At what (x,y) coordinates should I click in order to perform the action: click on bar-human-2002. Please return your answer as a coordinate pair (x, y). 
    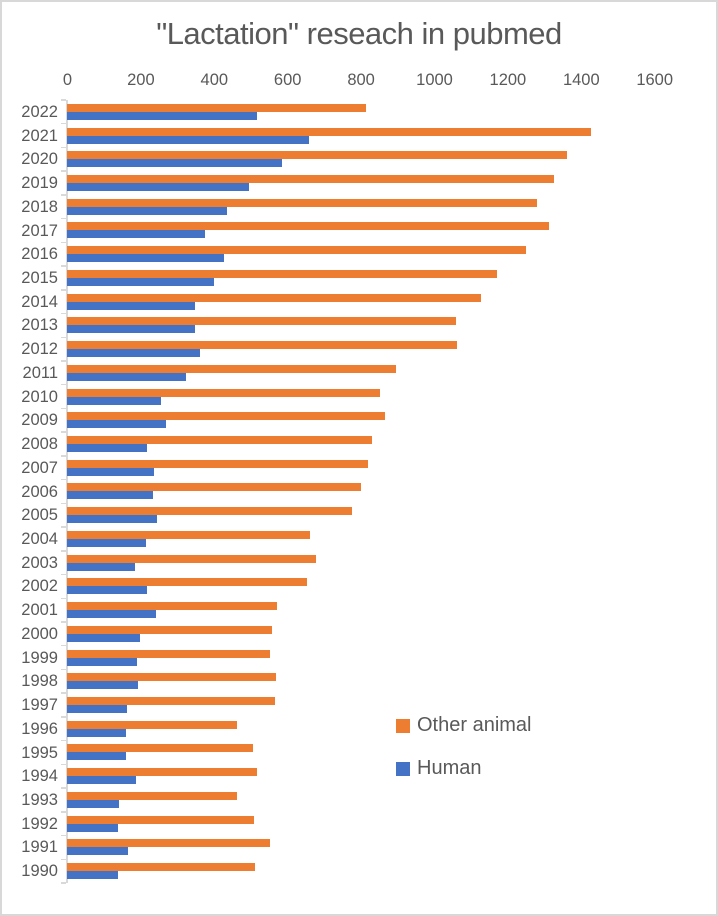
    Looking at the image, I should click on (107, 590).